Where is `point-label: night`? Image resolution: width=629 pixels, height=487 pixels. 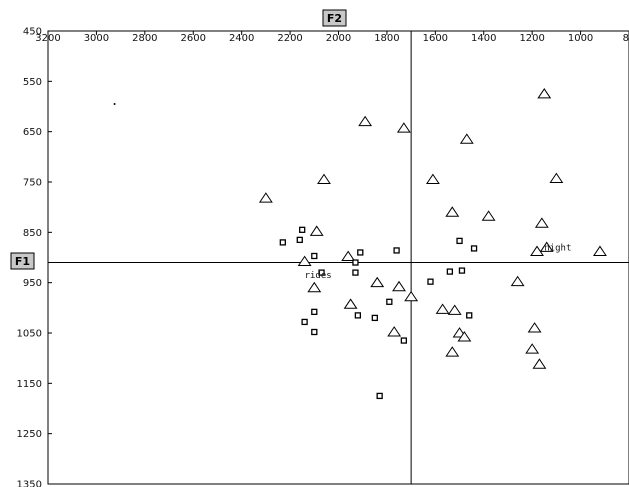
point-label: night is located at coordinates (557, 248).